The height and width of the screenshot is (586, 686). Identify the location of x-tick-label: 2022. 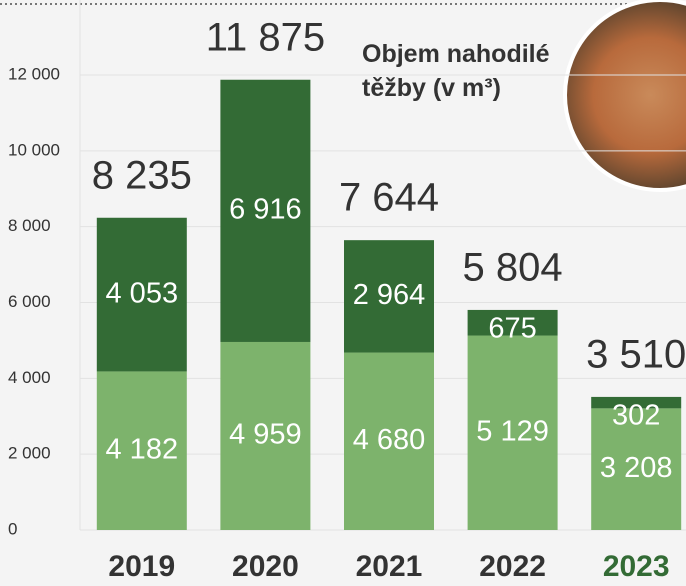
(512, 566).